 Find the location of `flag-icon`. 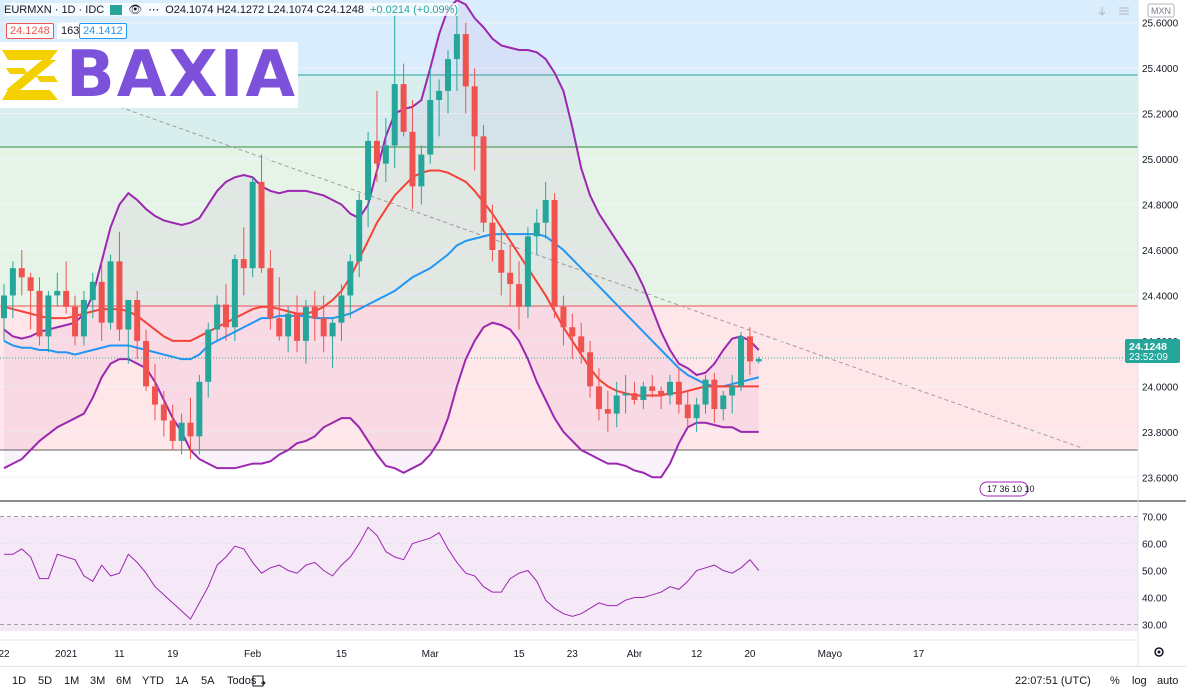

flag-icon is located at coordinates (116, 9).